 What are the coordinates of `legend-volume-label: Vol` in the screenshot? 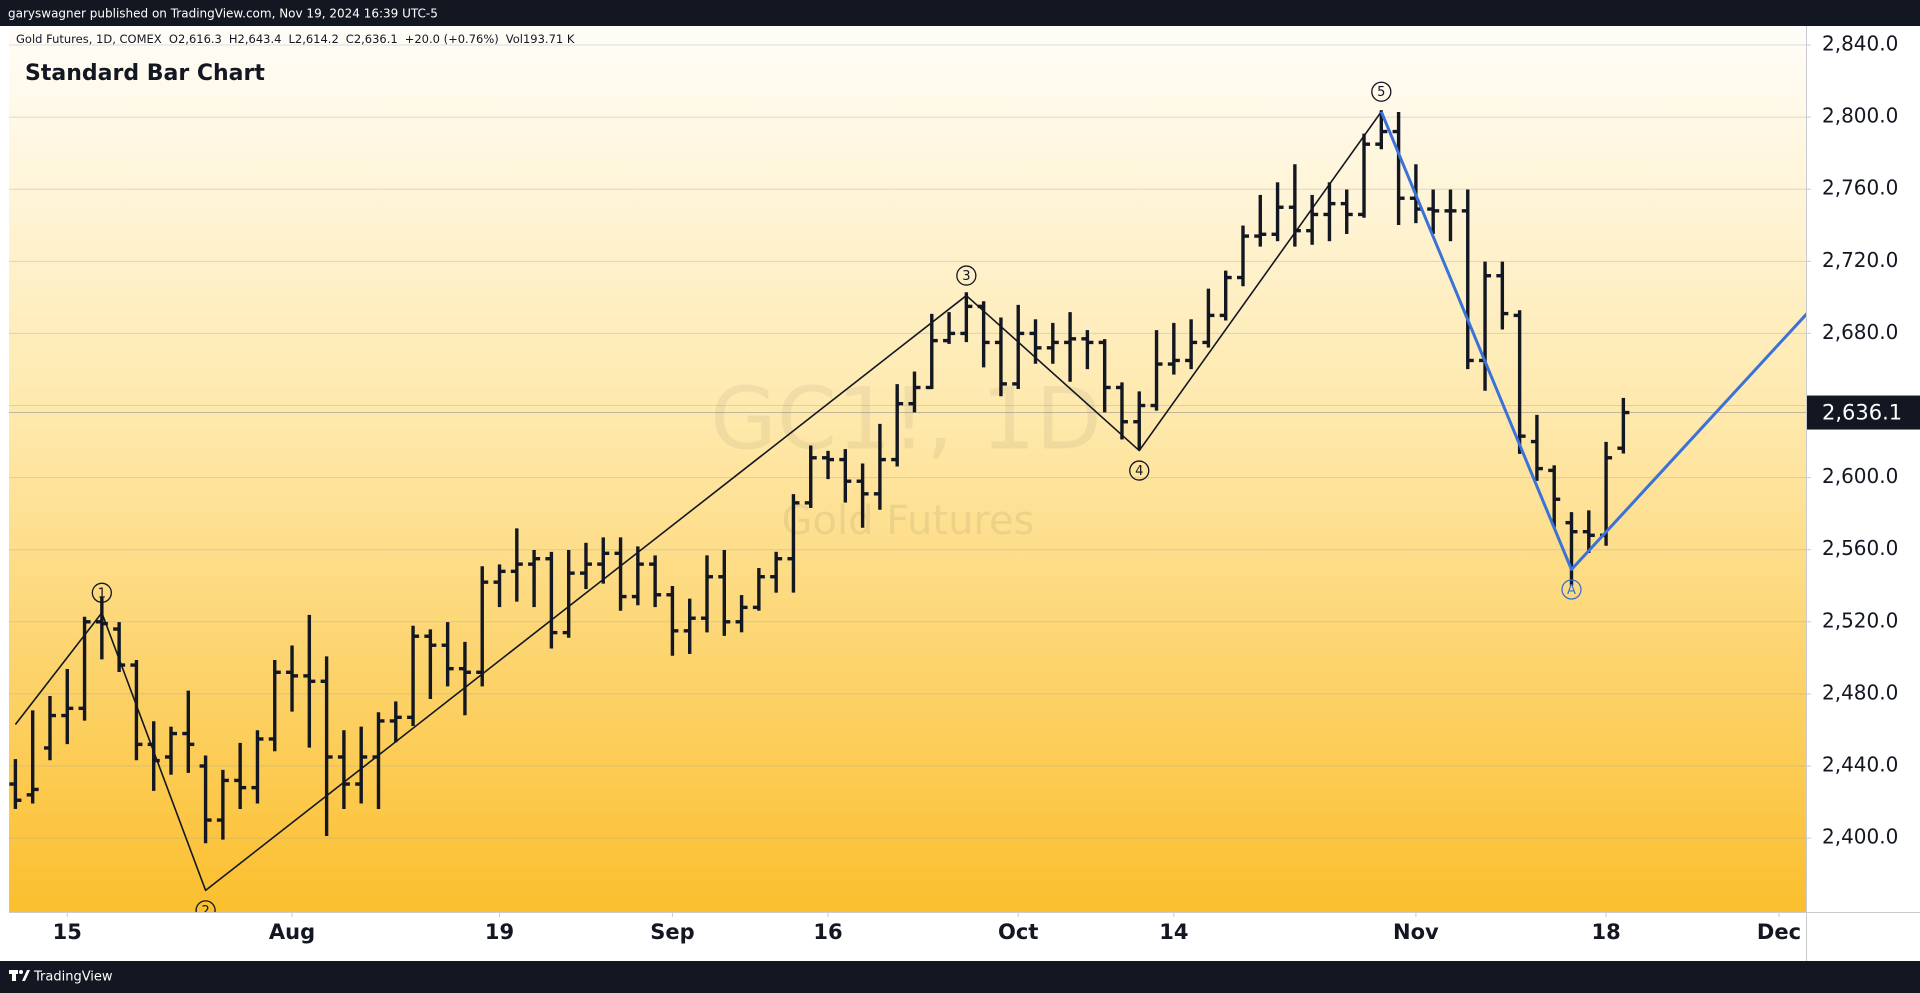 It's located at (514, 39).